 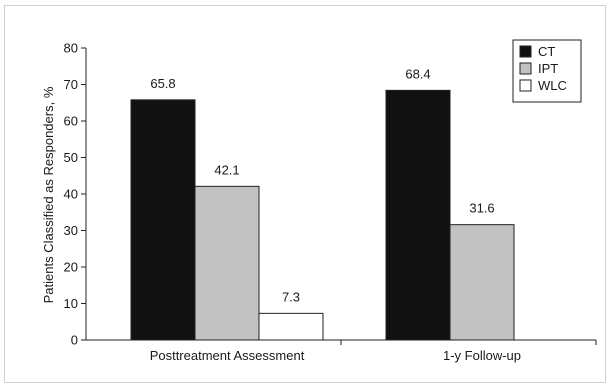 I want to click on data-label: 42.1, so click(x=226, y=169).